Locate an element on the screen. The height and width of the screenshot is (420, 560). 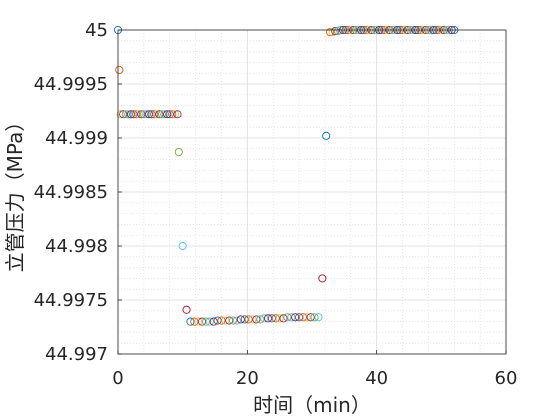
y-tick-label: 44.9995 is located at coordinates (71, 84).